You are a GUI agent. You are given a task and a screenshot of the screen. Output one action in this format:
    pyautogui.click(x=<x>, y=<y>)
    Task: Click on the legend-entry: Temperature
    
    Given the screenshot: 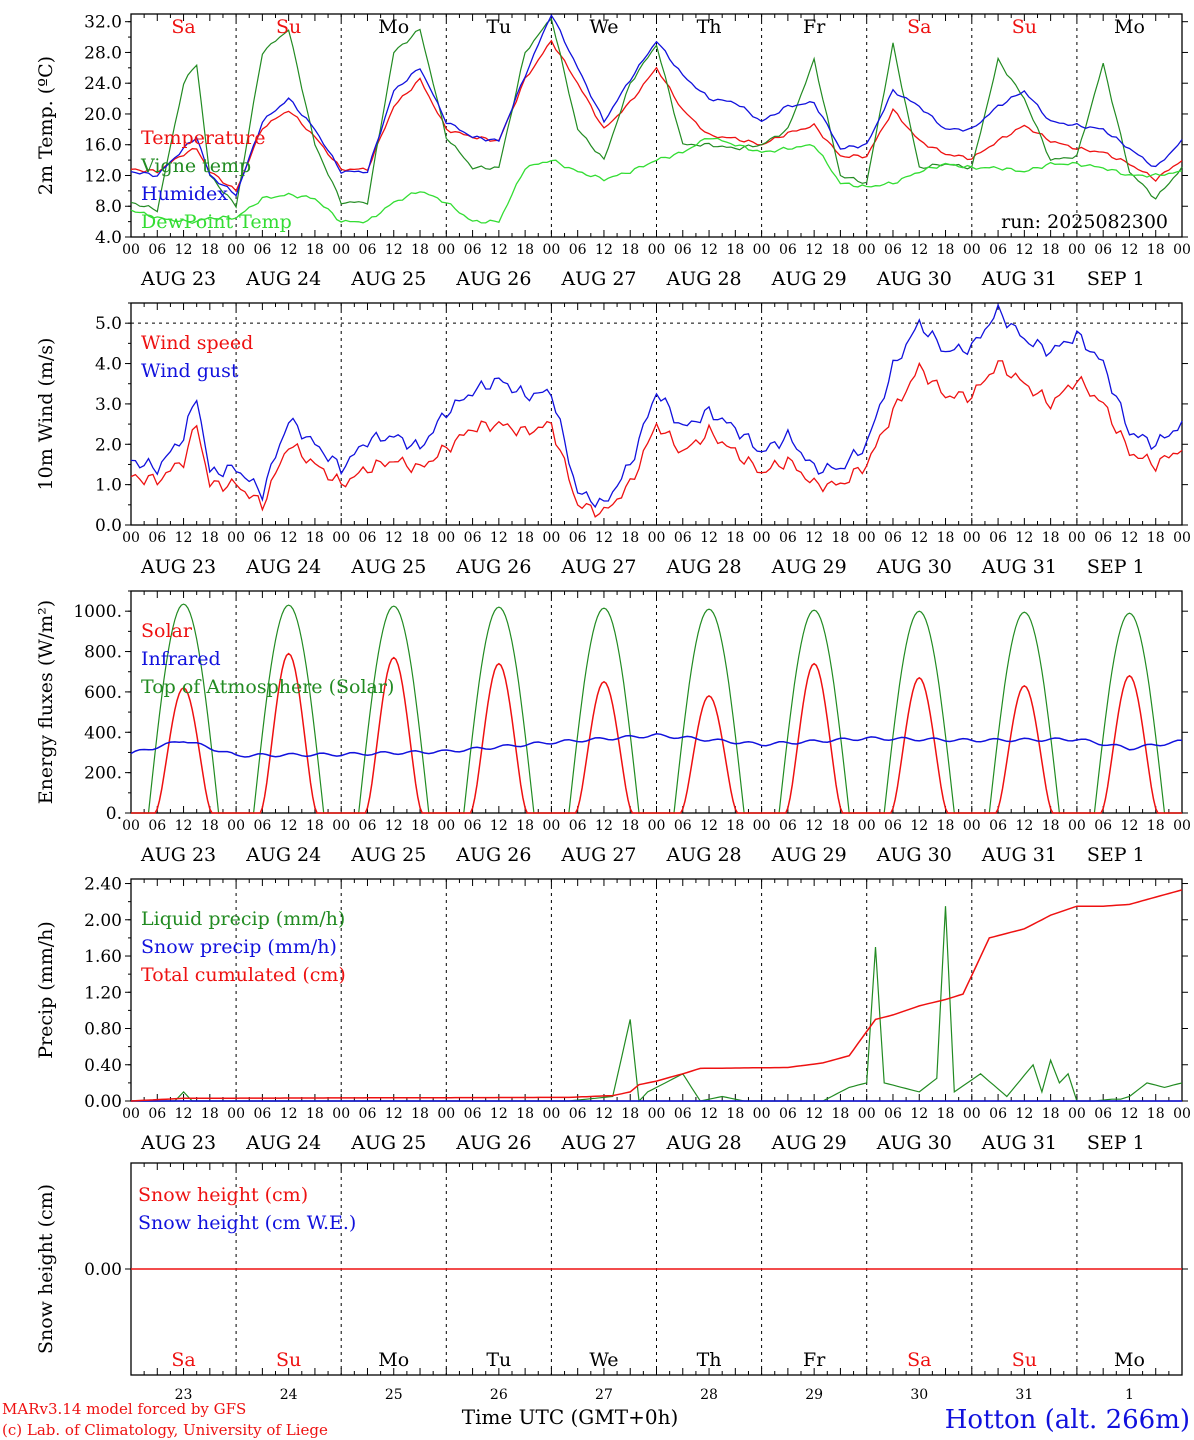 What is the action you would take?
    pyautogui.click(x=203, y=138)
    